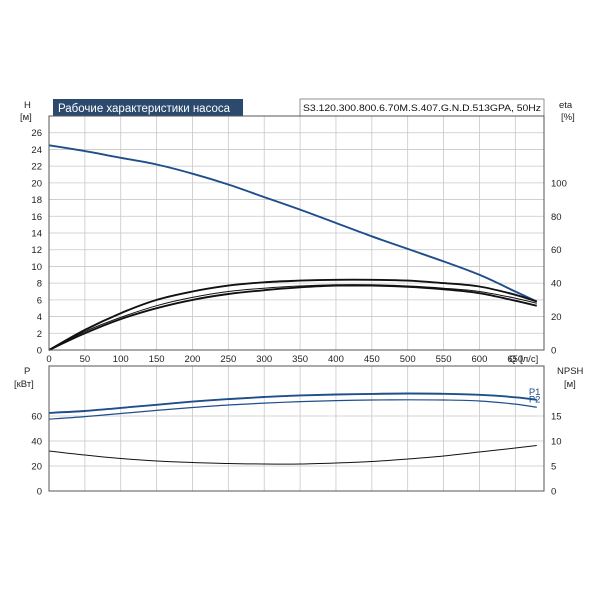 The width and height of the screenshot is (600, 600). Describe the element at coordinates (336, 359) in the screenshot. I see `x-tick-label: 400` at that location.